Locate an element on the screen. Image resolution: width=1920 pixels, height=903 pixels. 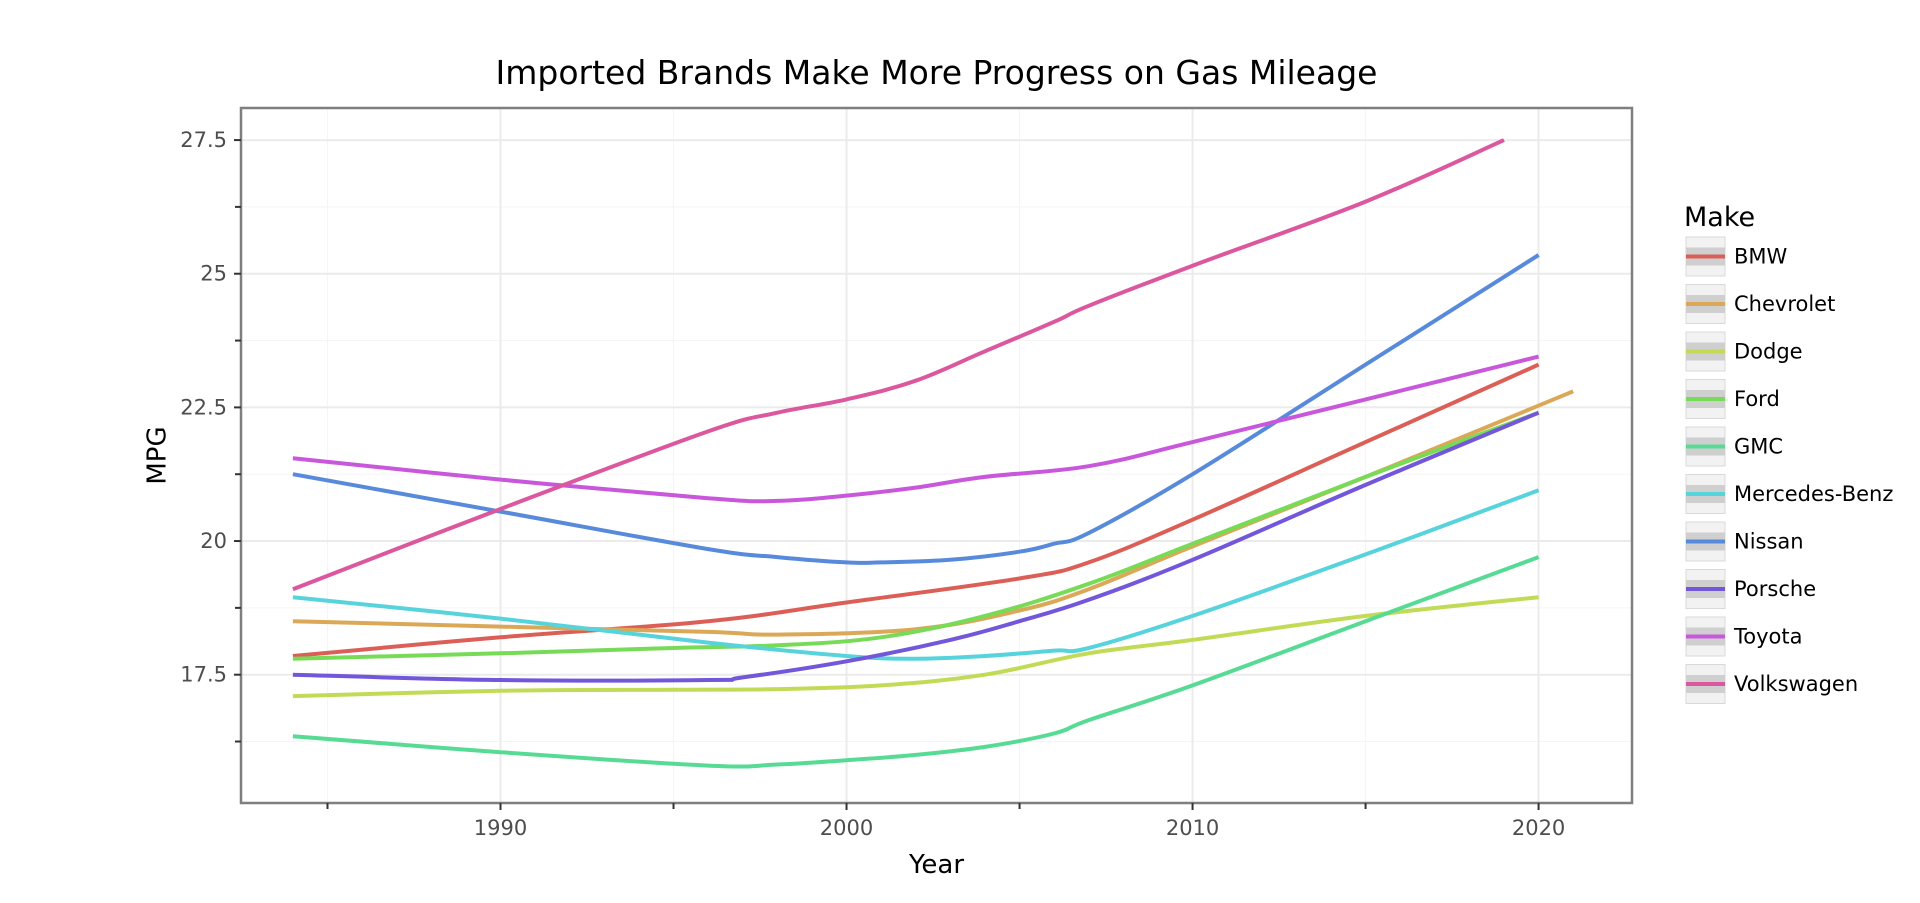
legend-item-ford: Ford is located at coordinates (1732, 399).